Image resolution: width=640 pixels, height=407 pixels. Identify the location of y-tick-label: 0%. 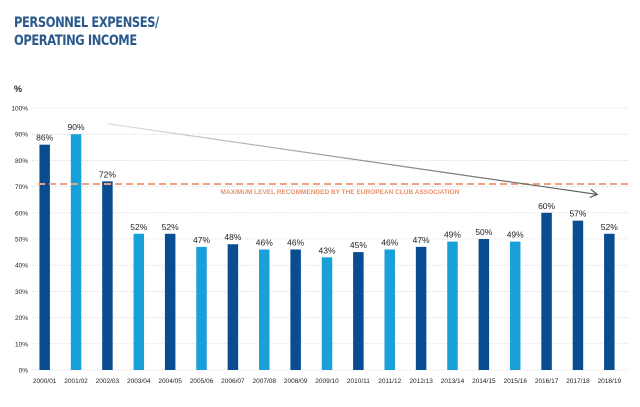
(24, 371).